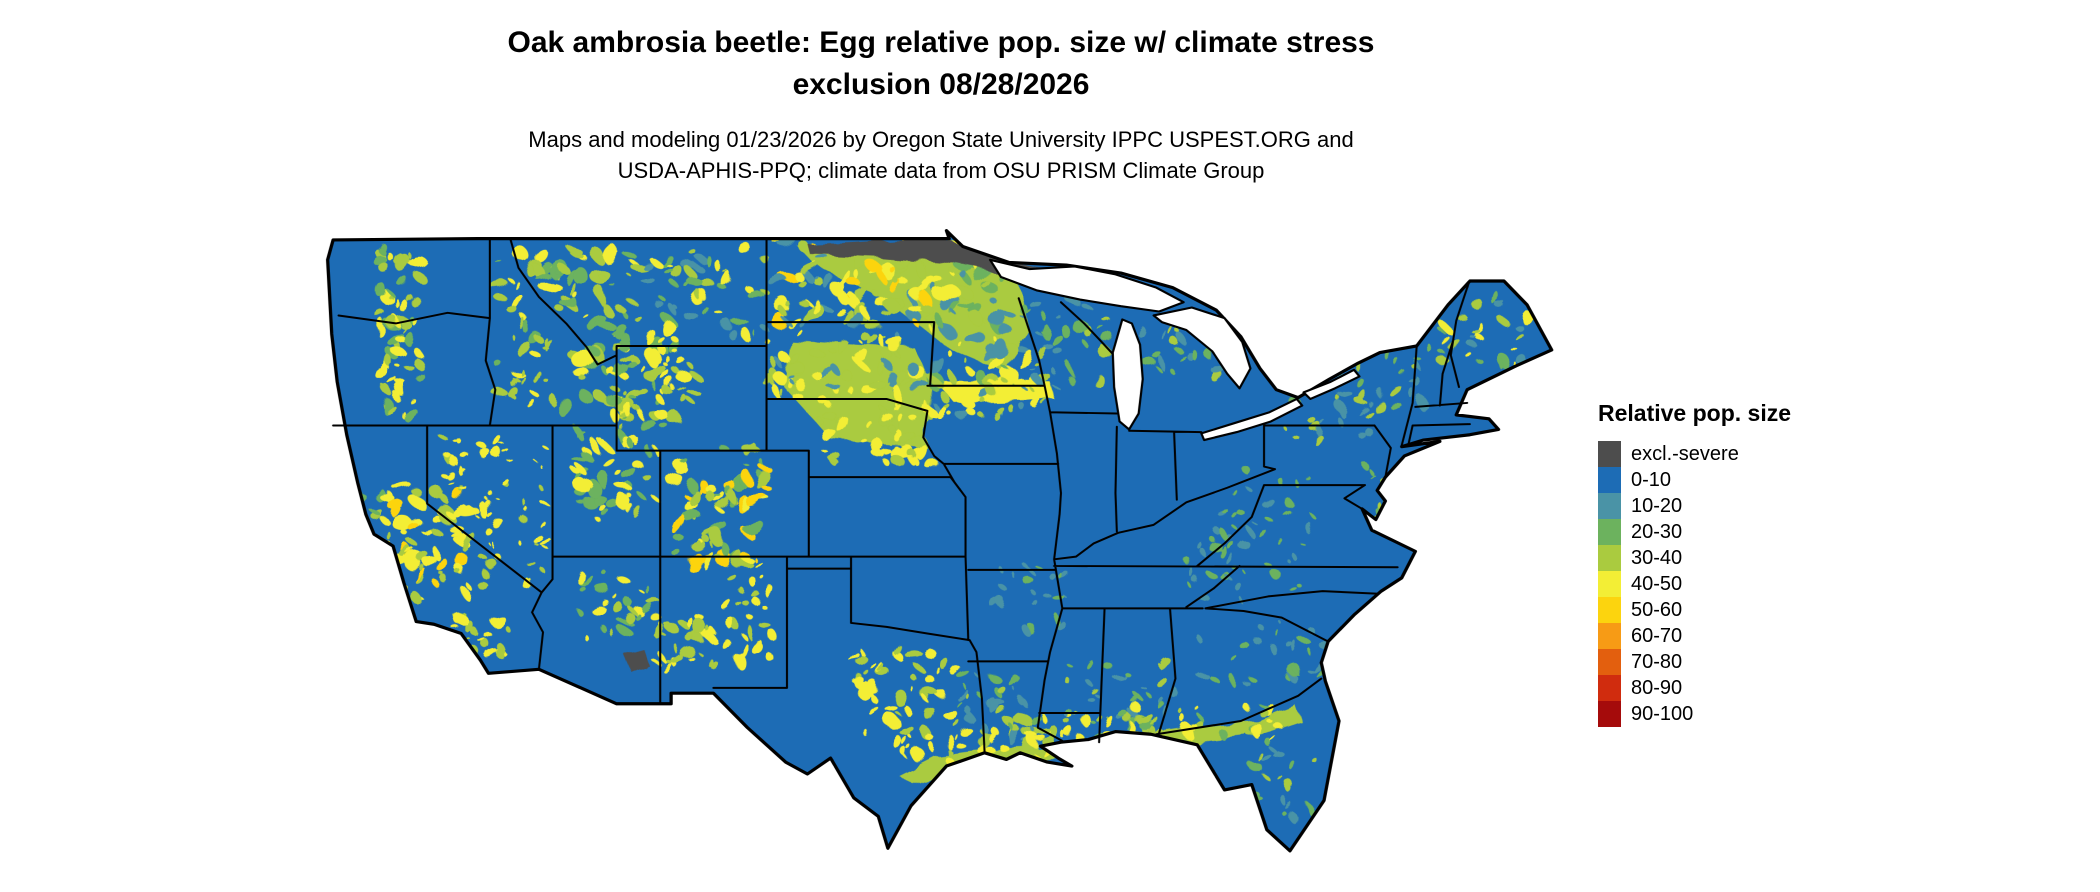 The height and width of the screenshot is (892, 2100). I want to click on legend-row: 0-10, so click(1748, 480).